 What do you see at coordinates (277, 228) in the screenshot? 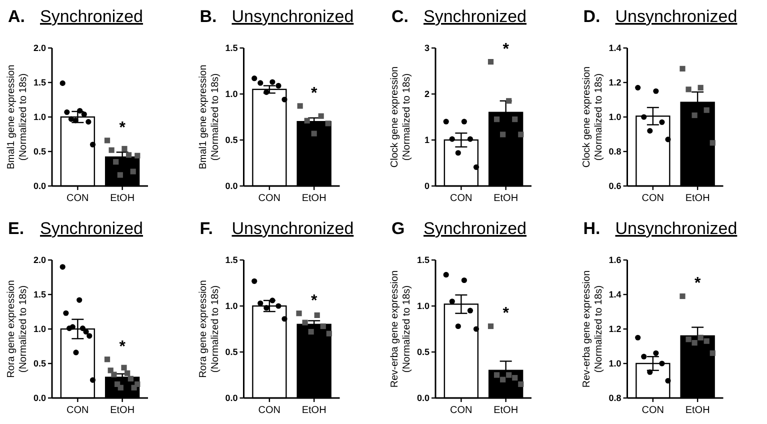
I see `chart-title: F. Unsynchronized` at bounding box center [277, 228].